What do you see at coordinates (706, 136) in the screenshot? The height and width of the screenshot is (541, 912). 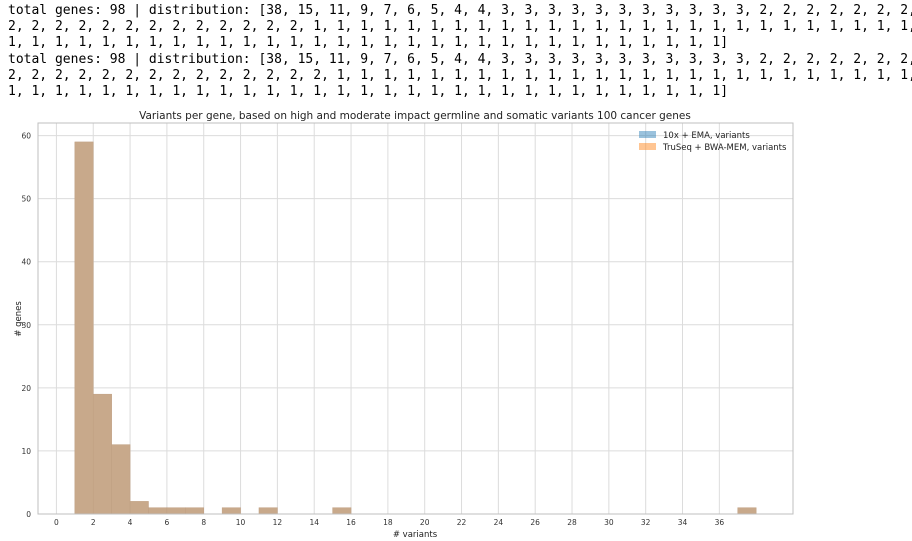 I see `legend-label-10x: 10x + EMA, variants` at bounding box center [706, 136].